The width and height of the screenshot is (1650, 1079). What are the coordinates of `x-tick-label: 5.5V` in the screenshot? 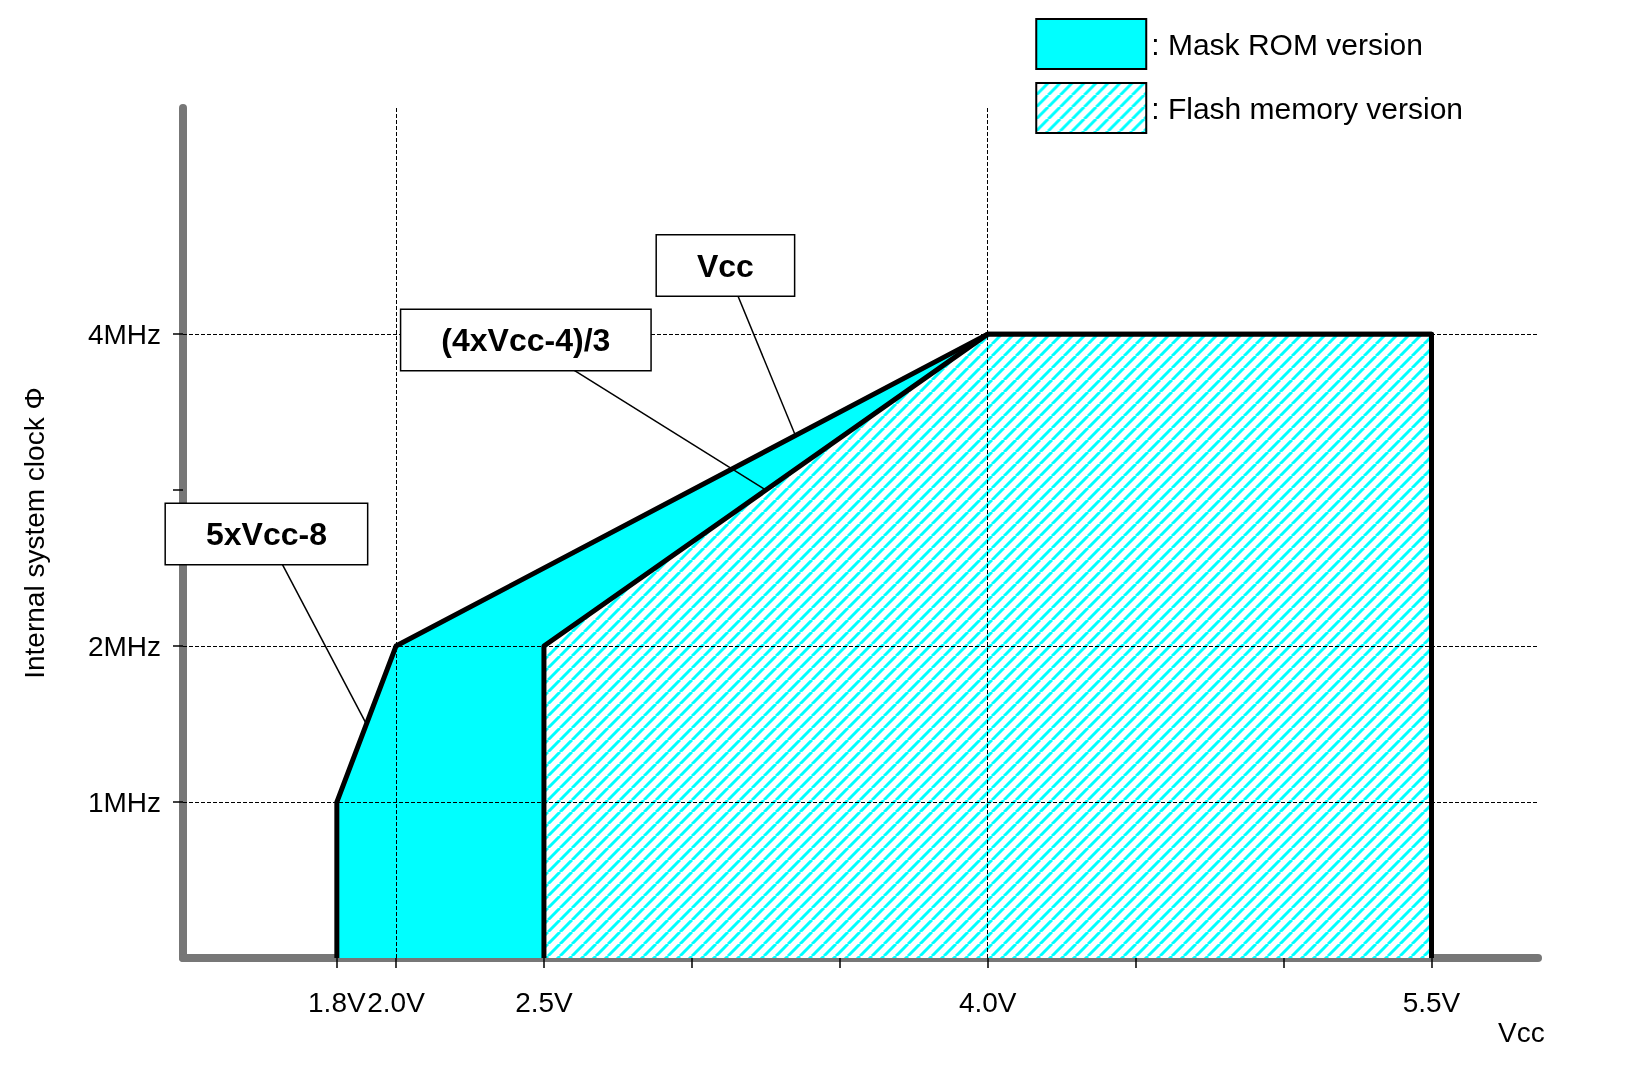 It's located at (1431, 1002).